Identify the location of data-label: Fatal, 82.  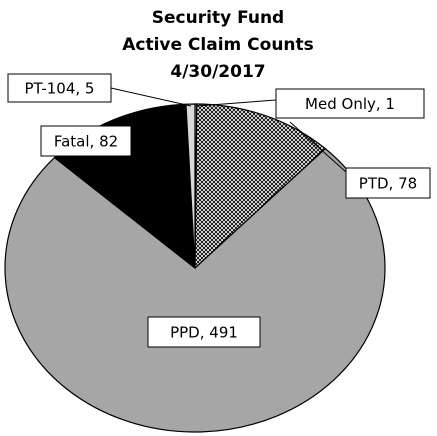
(86, 142).